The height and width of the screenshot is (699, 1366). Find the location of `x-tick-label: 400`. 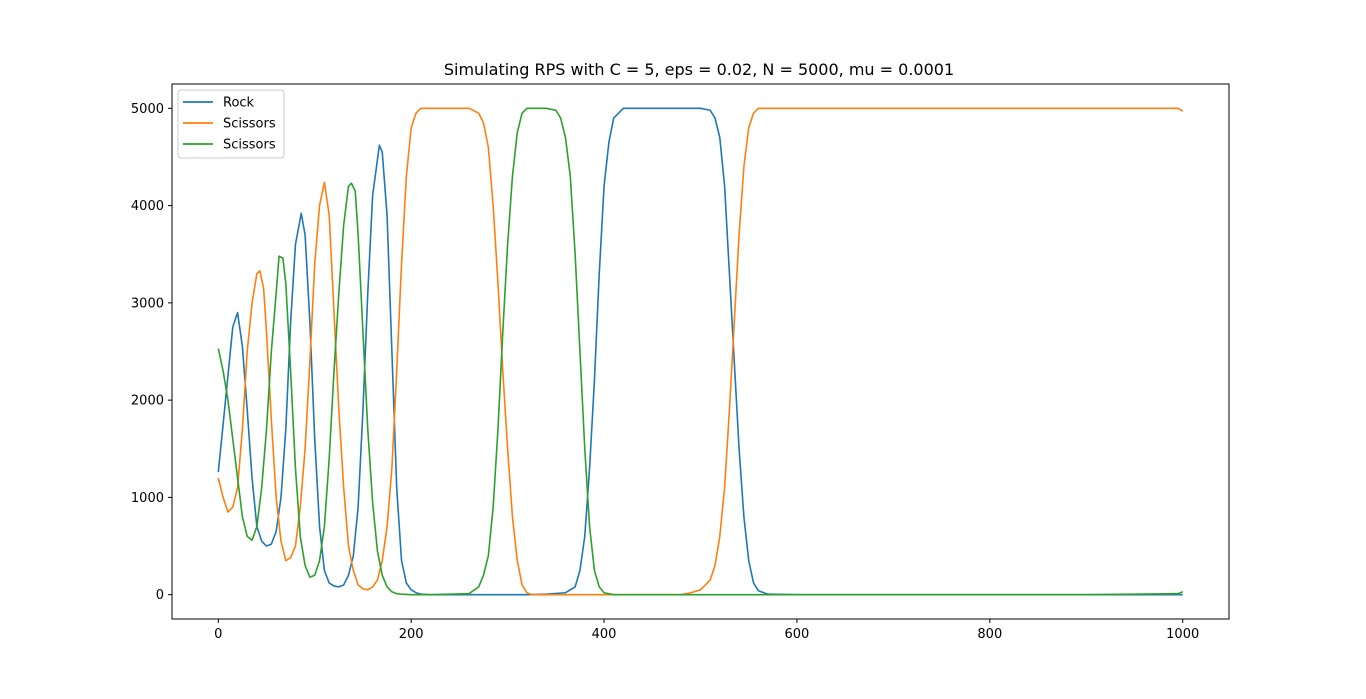

x-tick-label: 400 is located at coordinates (604, 634).